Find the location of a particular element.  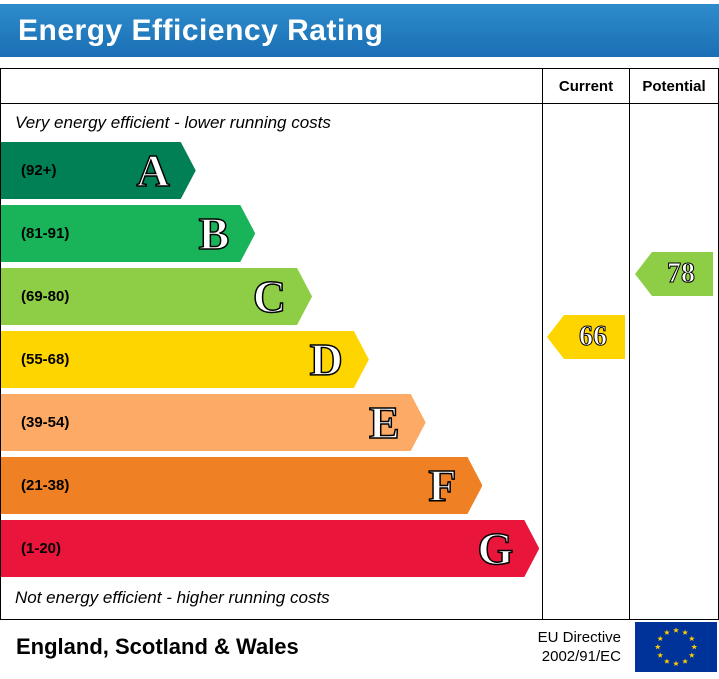

eu-directive-label: EU Directive 2002/91/EC is located at coordinates (586, 647).